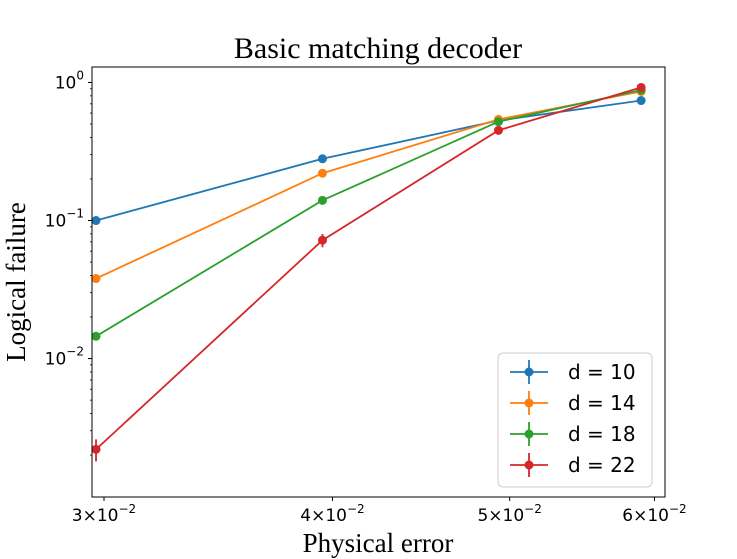 Image resolution: width=737 pixels, height=559 pixels. I want to click on legend-label: d = 18, so click(602, 434).